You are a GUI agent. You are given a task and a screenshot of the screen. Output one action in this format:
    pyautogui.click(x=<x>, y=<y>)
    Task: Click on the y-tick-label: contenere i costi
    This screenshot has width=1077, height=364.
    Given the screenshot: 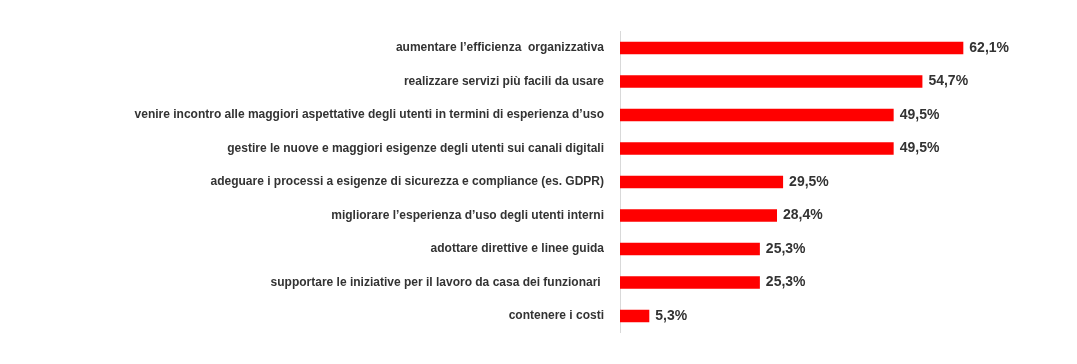 What is the action you would take?
    pyautogui.click(x=556, y=315)
    